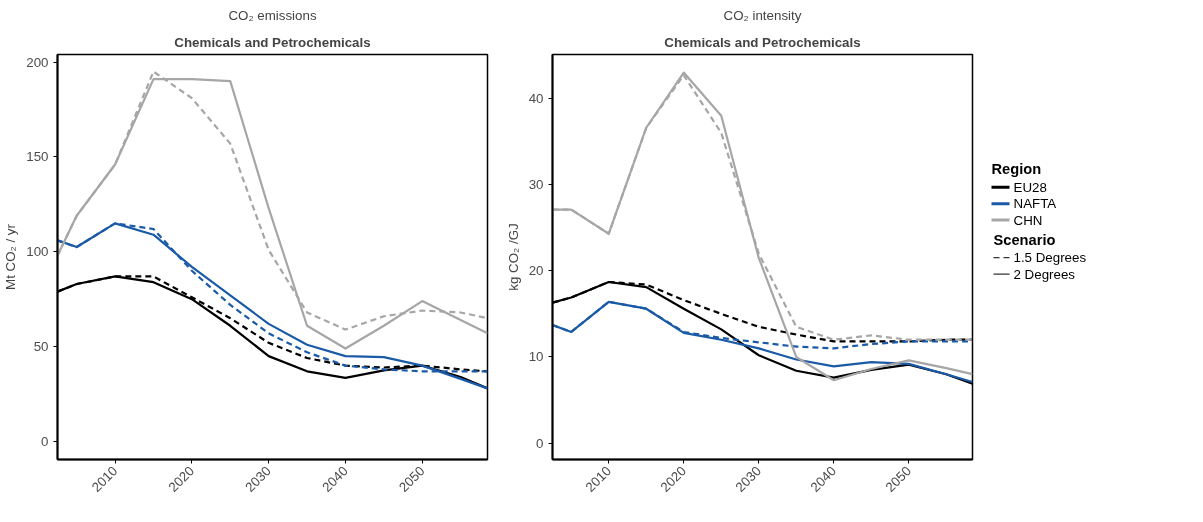  Describe the element at coordinates (513, 257) in the screenshot. I see `y-axis-title: kg CO₂ /GJ` at that location.